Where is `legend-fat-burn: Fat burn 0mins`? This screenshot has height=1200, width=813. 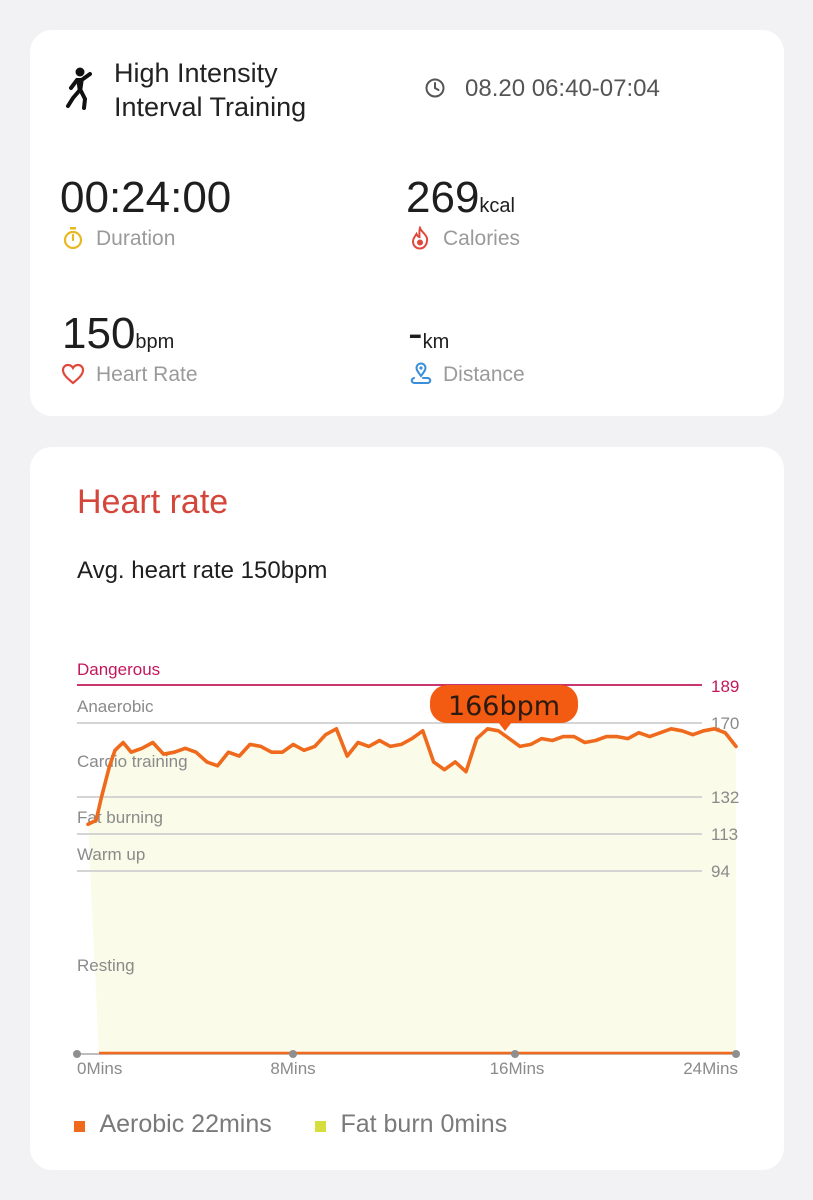
legend-fat-burn: Fat burn 0mins is located at coordinates (411, 1124).